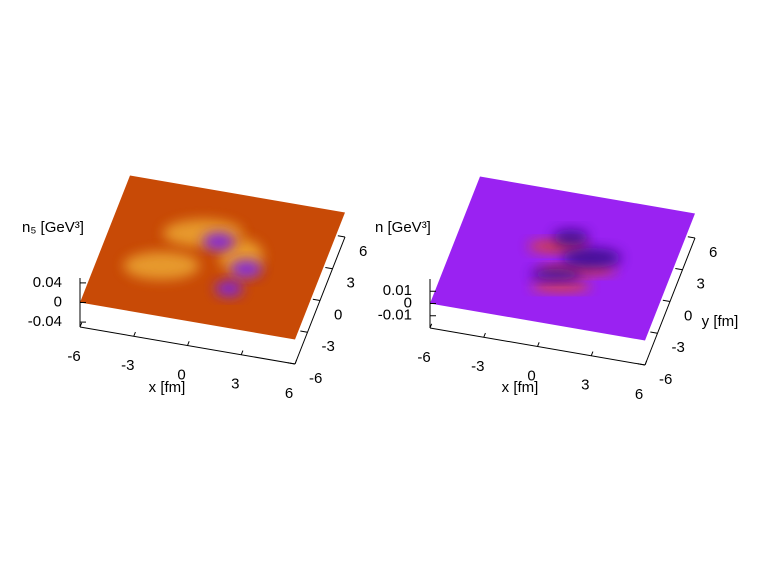 This screenshot has height=577, width=763. Describe the element at coordinates (720, 321) in the screenshot. I see `y-axis-label: y [fm]` at that location.